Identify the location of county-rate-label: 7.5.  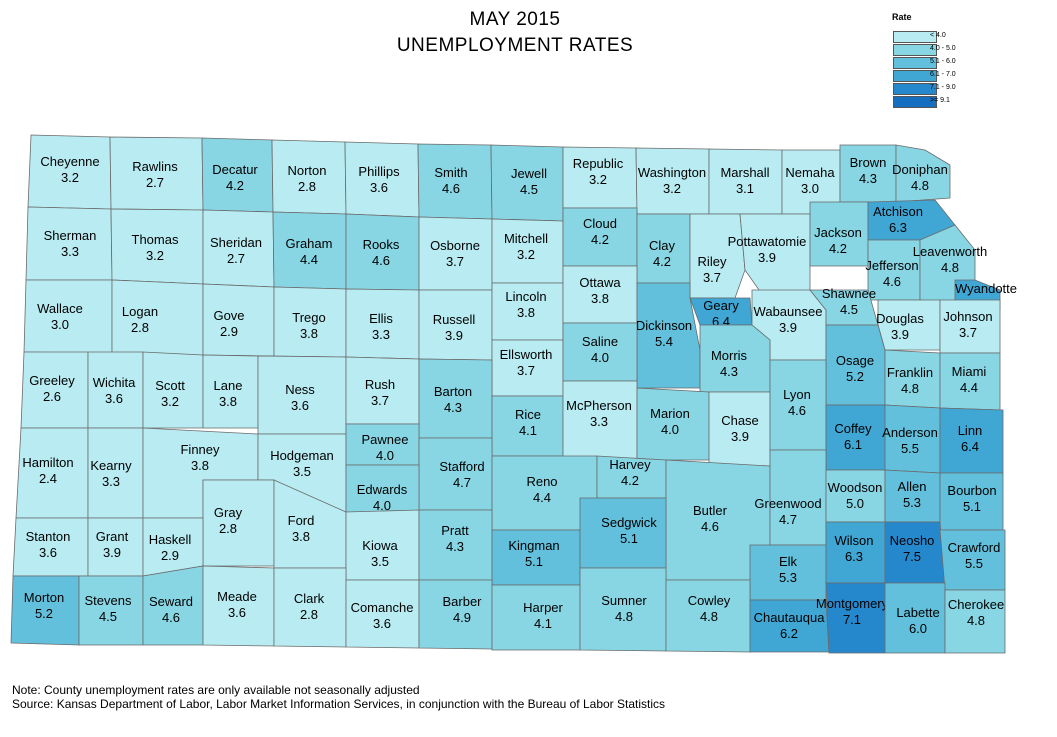
(912, 556).